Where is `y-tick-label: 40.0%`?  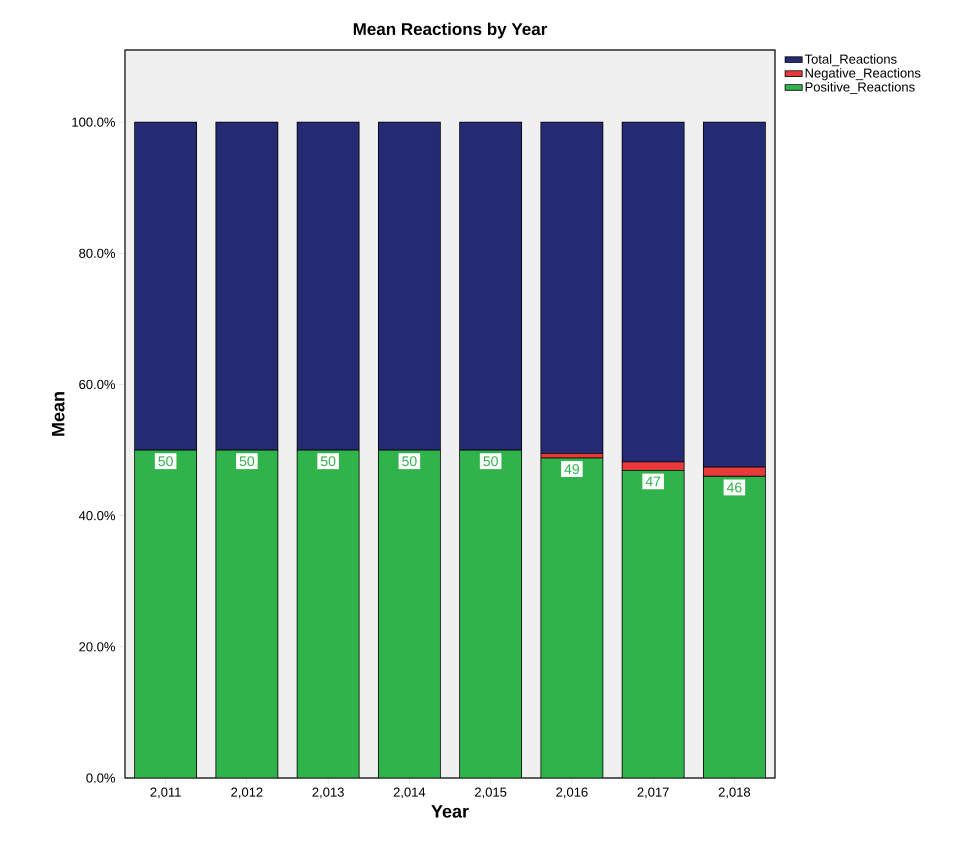
y-tick-label: 40.0% is located at coordinates (97, 515).